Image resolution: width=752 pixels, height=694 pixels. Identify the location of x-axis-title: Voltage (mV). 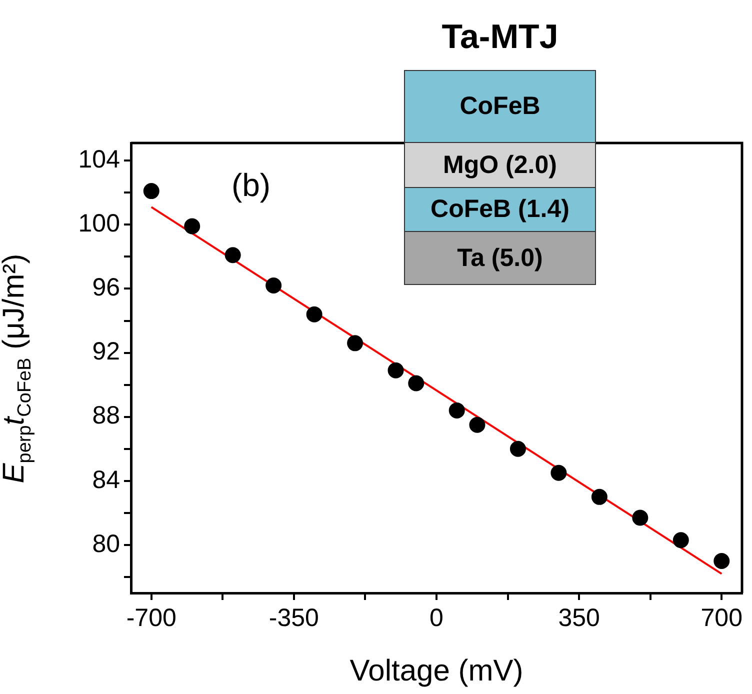
(437, 671).